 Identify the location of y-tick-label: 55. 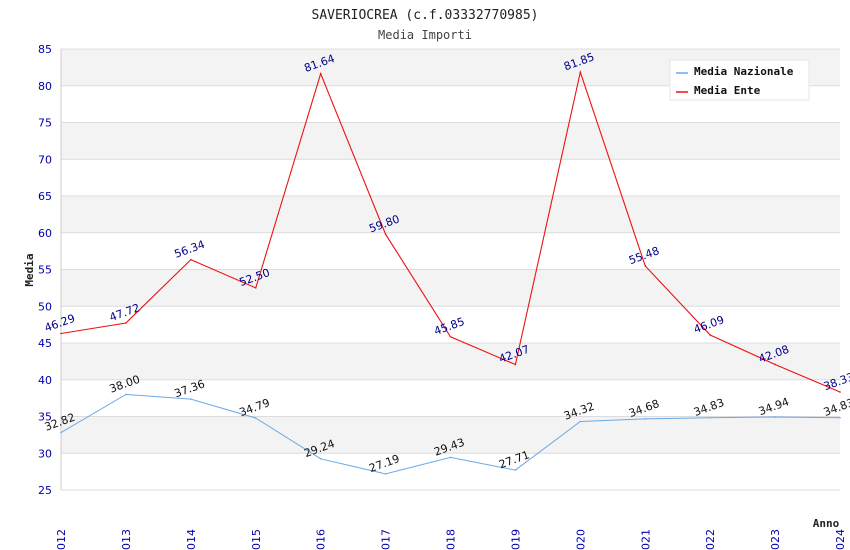
(45, 270).